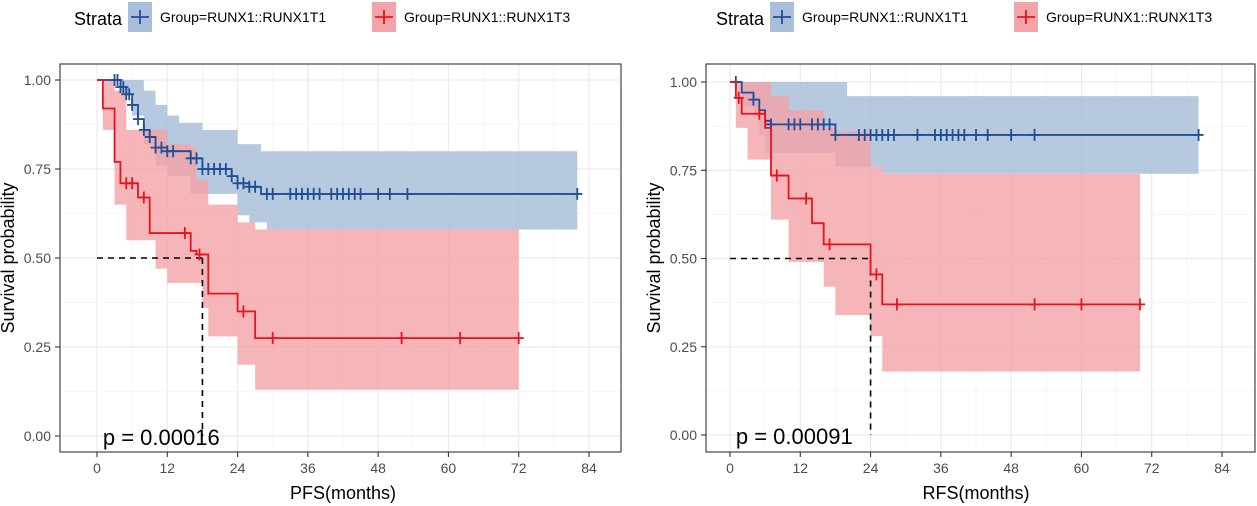 Image resolution: width=1257 pixels, height=506 pixels. I want to click on survival-curve-runx1t3, so click(935, 193).